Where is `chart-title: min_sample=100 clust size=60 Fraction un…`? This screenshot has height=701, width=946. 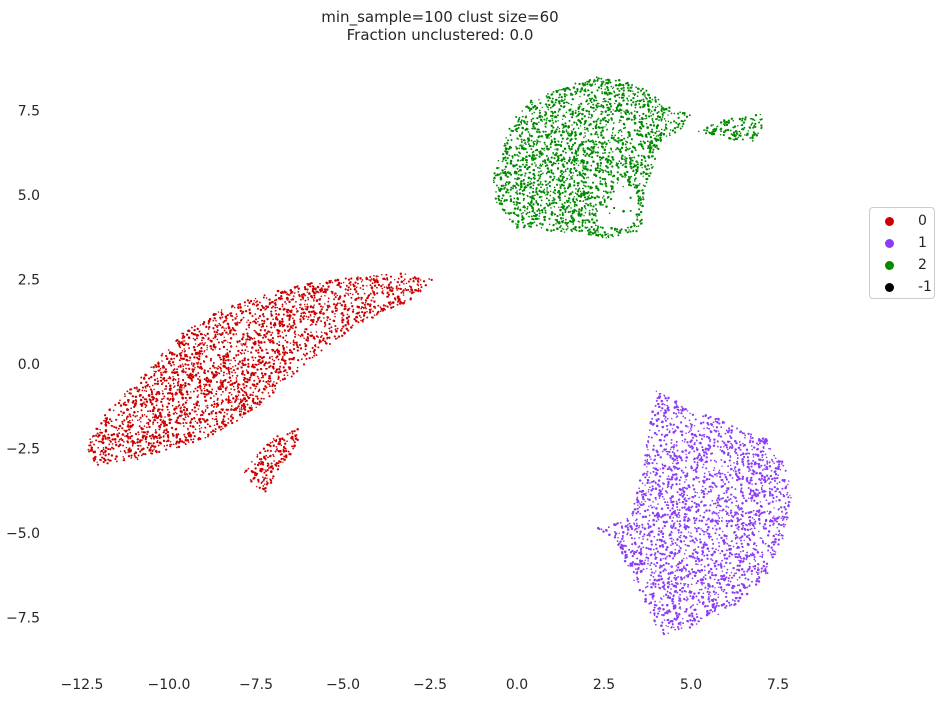
chart-title: min_sample=100 clust size=60 Fraction un… is located at coordinates (440, 26).